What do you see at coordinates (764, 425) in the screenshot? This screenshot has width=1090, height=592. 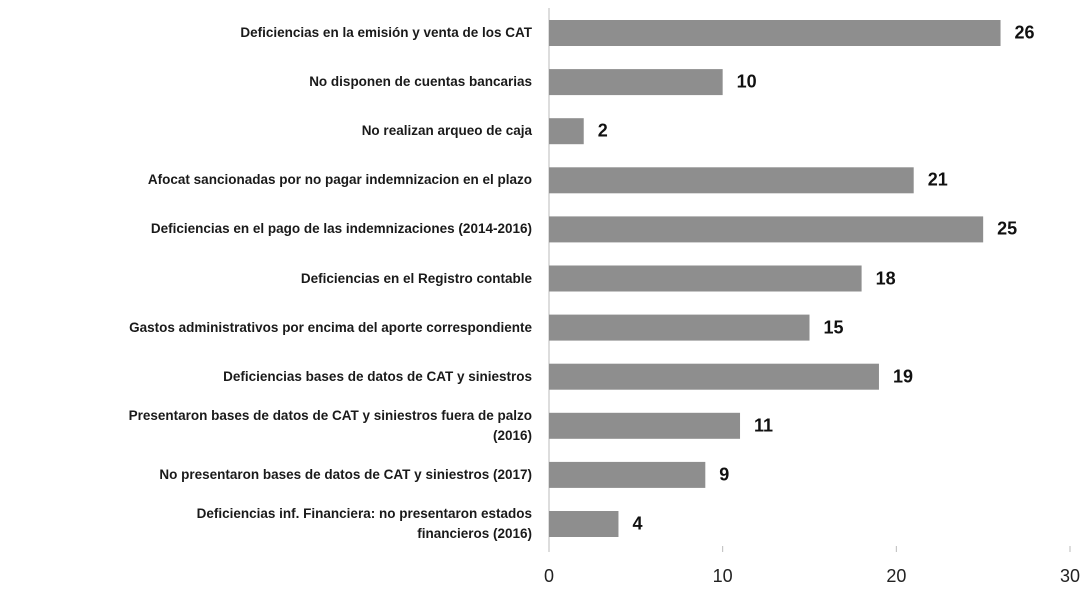 I see `value-label: 11` at bounding box center [764, 425].